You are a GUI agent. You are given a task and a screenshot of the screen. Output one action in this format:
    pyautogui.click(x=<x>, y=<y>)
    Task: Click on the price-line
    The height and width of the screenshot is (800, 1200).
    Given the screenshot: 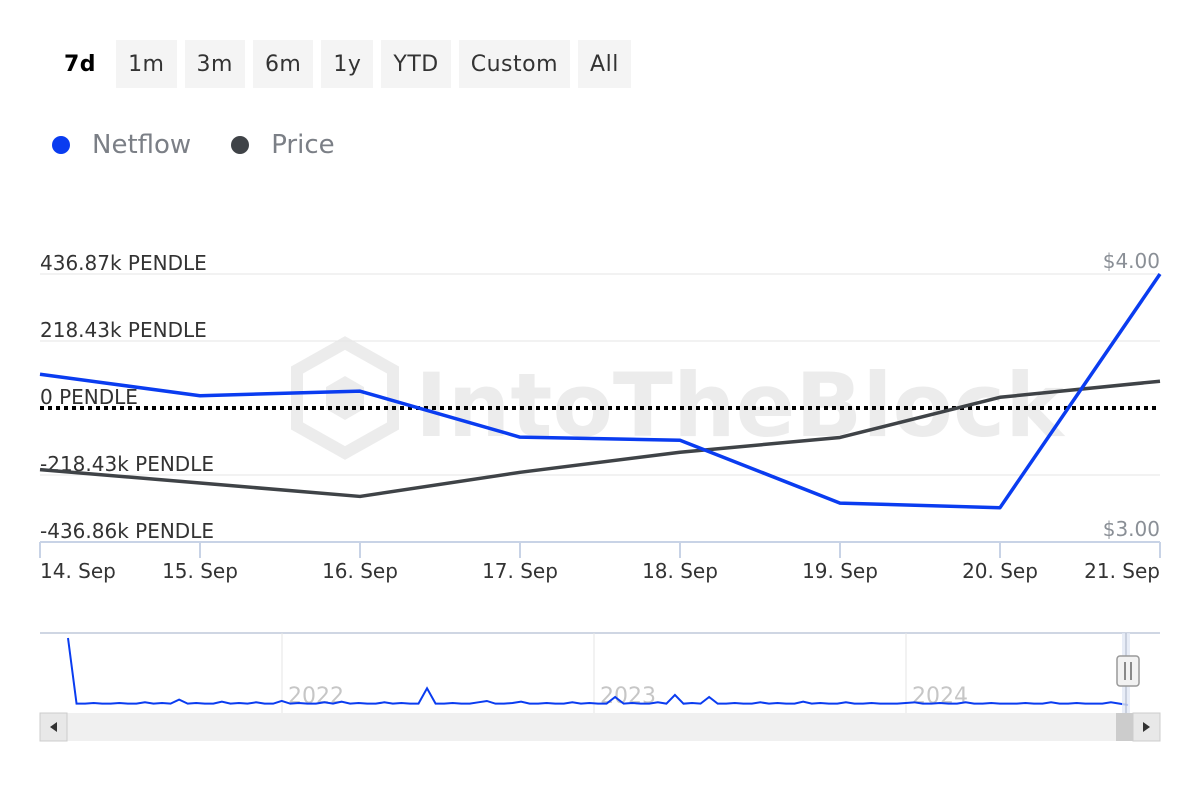 What is the action you would take?
    pyautogui.click(x=600, y=439)
    